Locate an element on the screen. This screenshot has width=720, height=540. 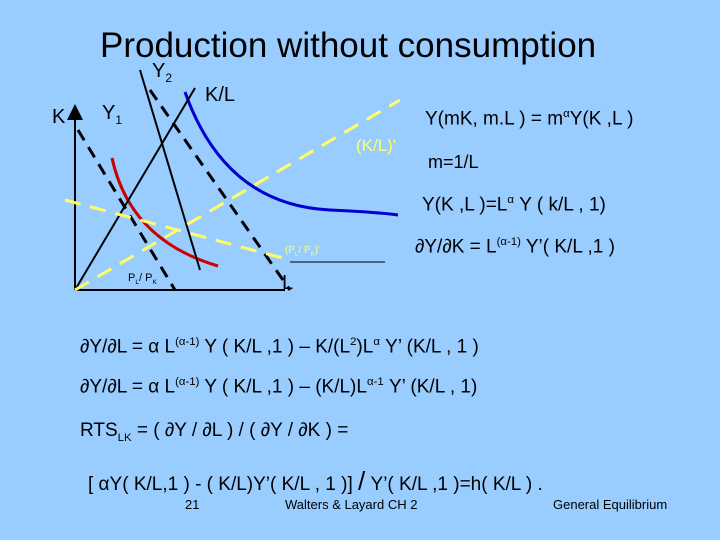
text-part: Y ( K/L ,1 ) – (K/L)L is located at coordinates (283, 387).